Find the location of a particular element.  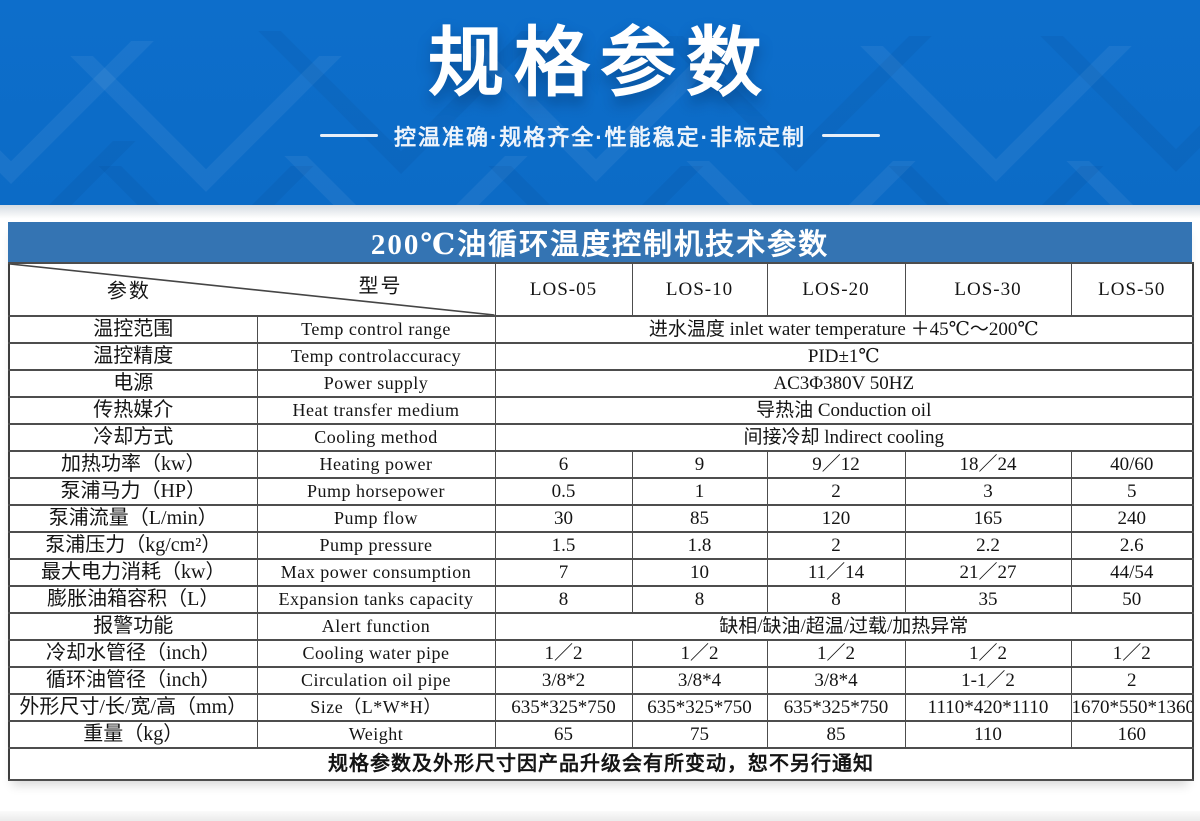

row-label-en: Pump horsepower is located at coordinates (376, 491).